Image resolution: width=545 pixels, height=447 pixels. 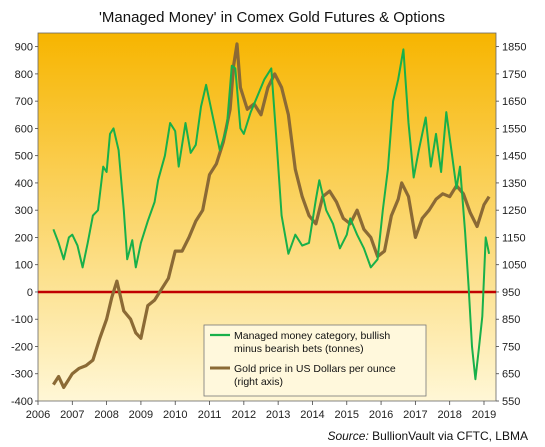 What do you see at coordinates (514, 48) in the screenshot?
I see `right-axis-tick-label: 1850` at bounding box center [514, 48].